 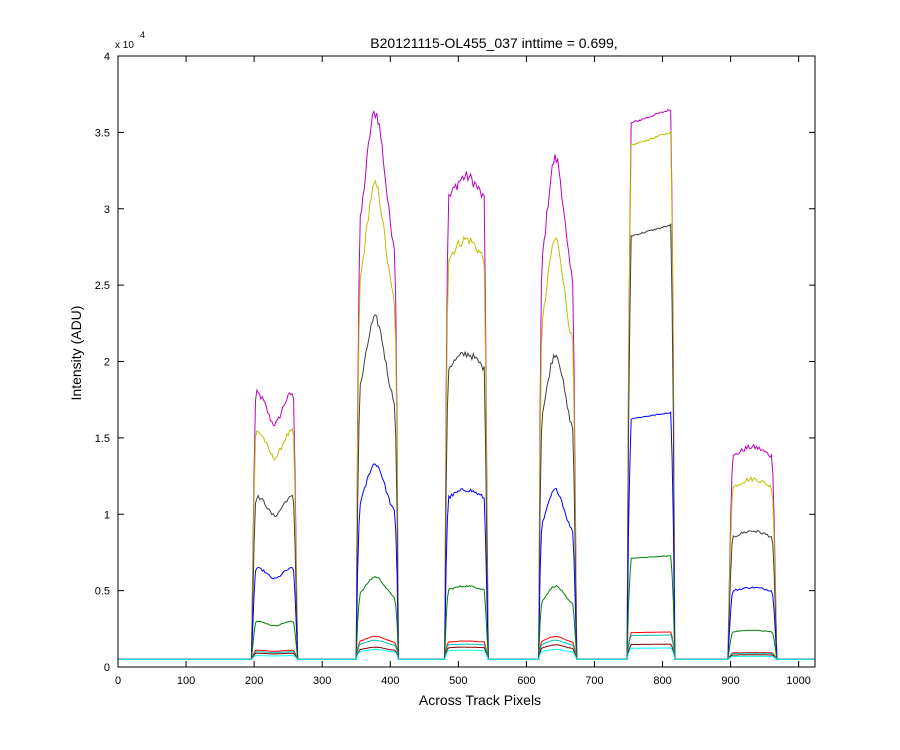 I want to click on y-tick-label: 1.5, so click(x=102, y=439).